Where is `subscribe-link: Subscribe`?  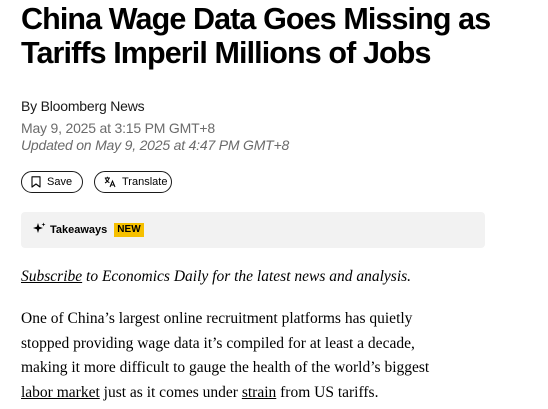
subscribe-link: Subscribe is located at coordinates (51, 276).